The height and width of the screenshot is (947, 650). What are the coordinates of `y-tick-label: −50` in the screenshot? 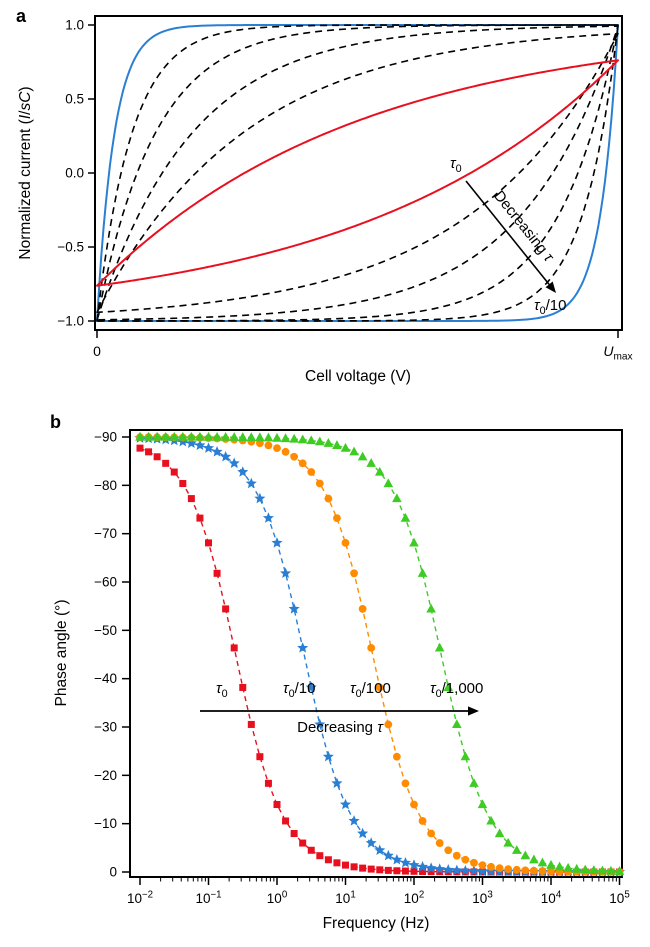 It's located at (105, 630).